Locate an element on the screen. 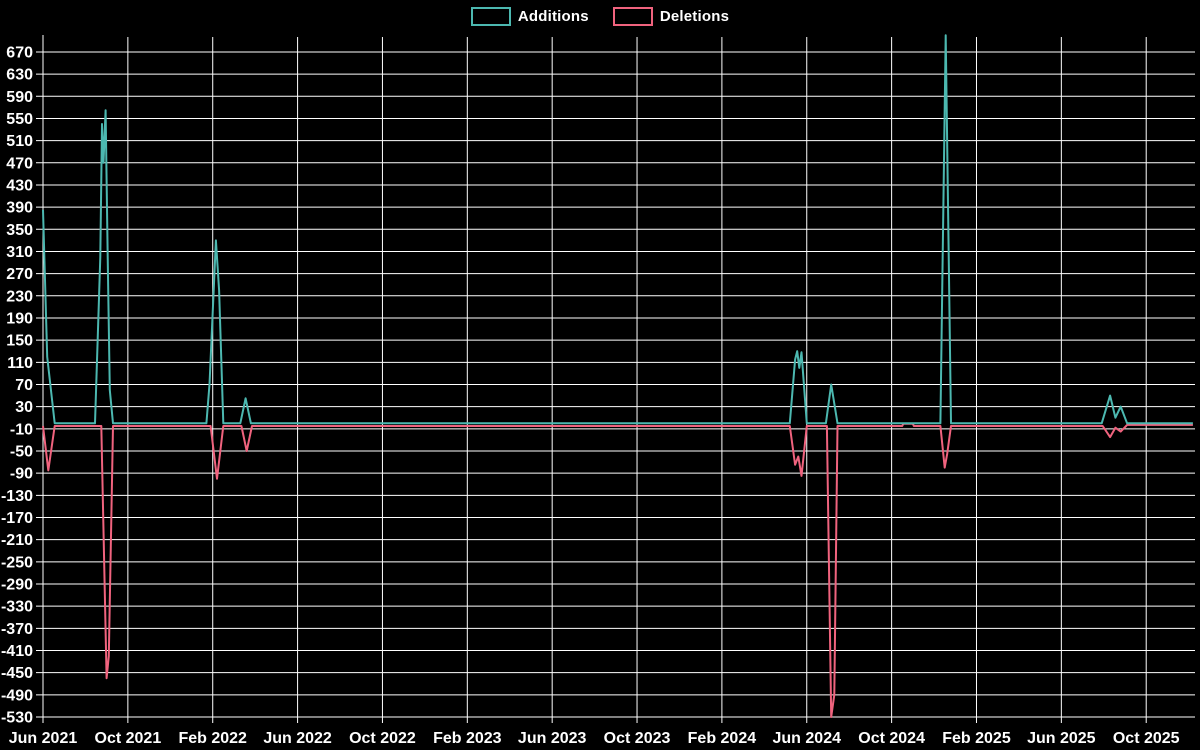  x-tick-label: Jun 2022 is located at coordinates (297, 738).